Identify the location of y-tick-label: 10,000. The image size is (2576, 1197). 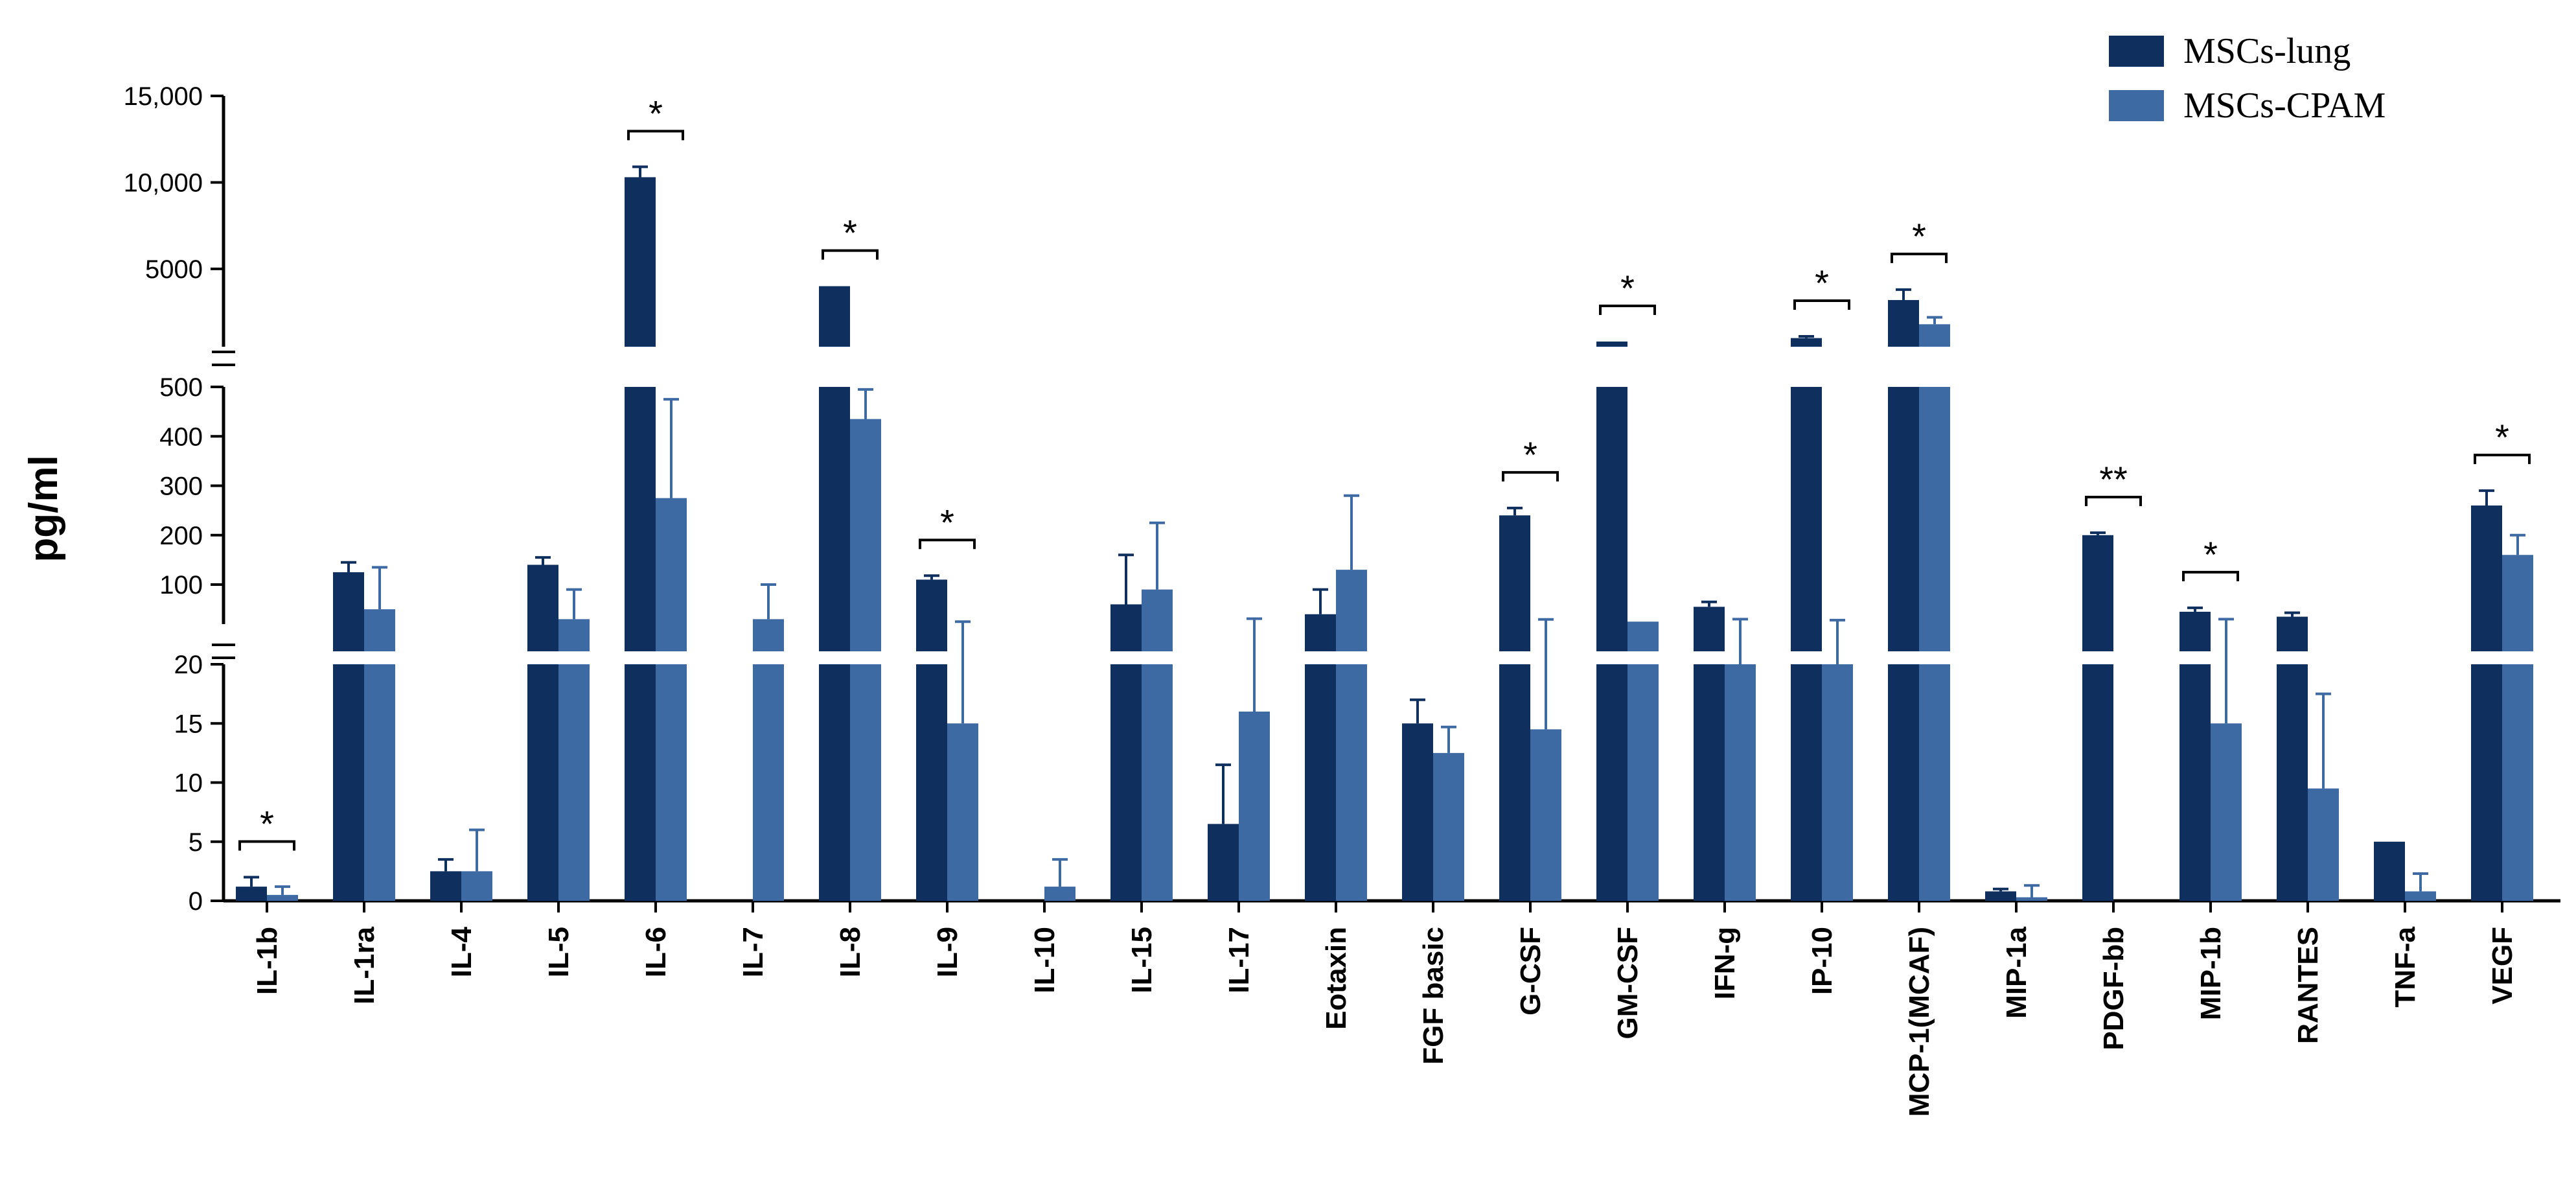
(163, 183).